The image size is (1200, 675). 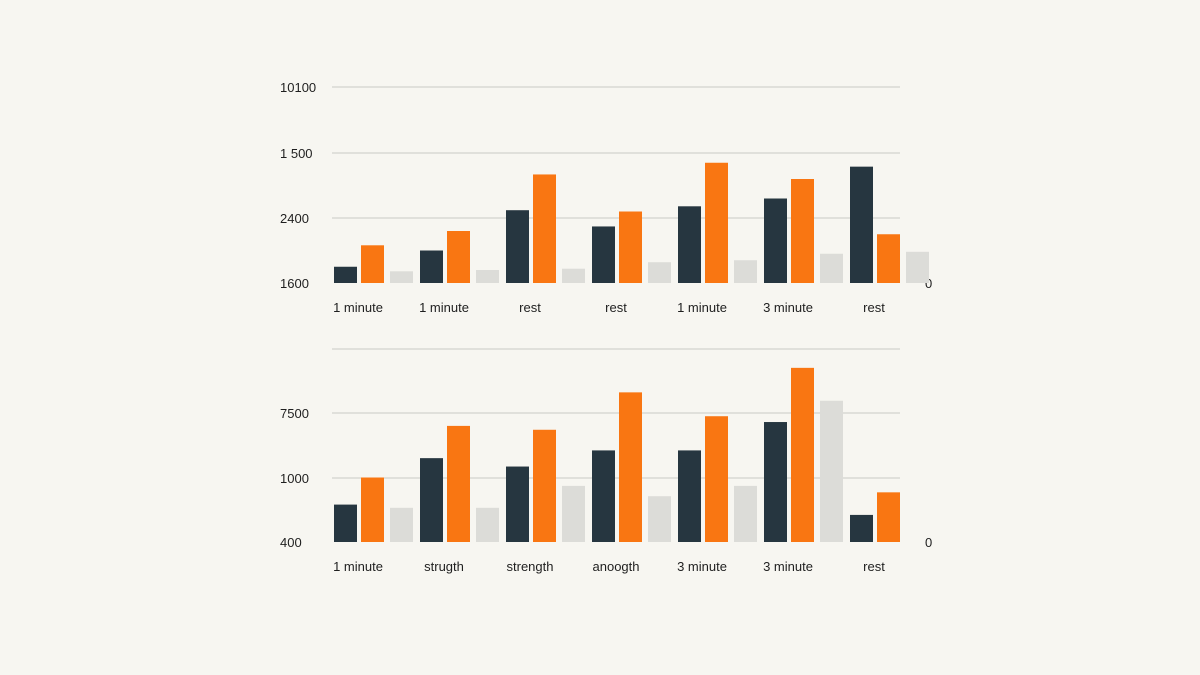 I want to click on y-tick-label: 7500, so click(x=294, y=413).